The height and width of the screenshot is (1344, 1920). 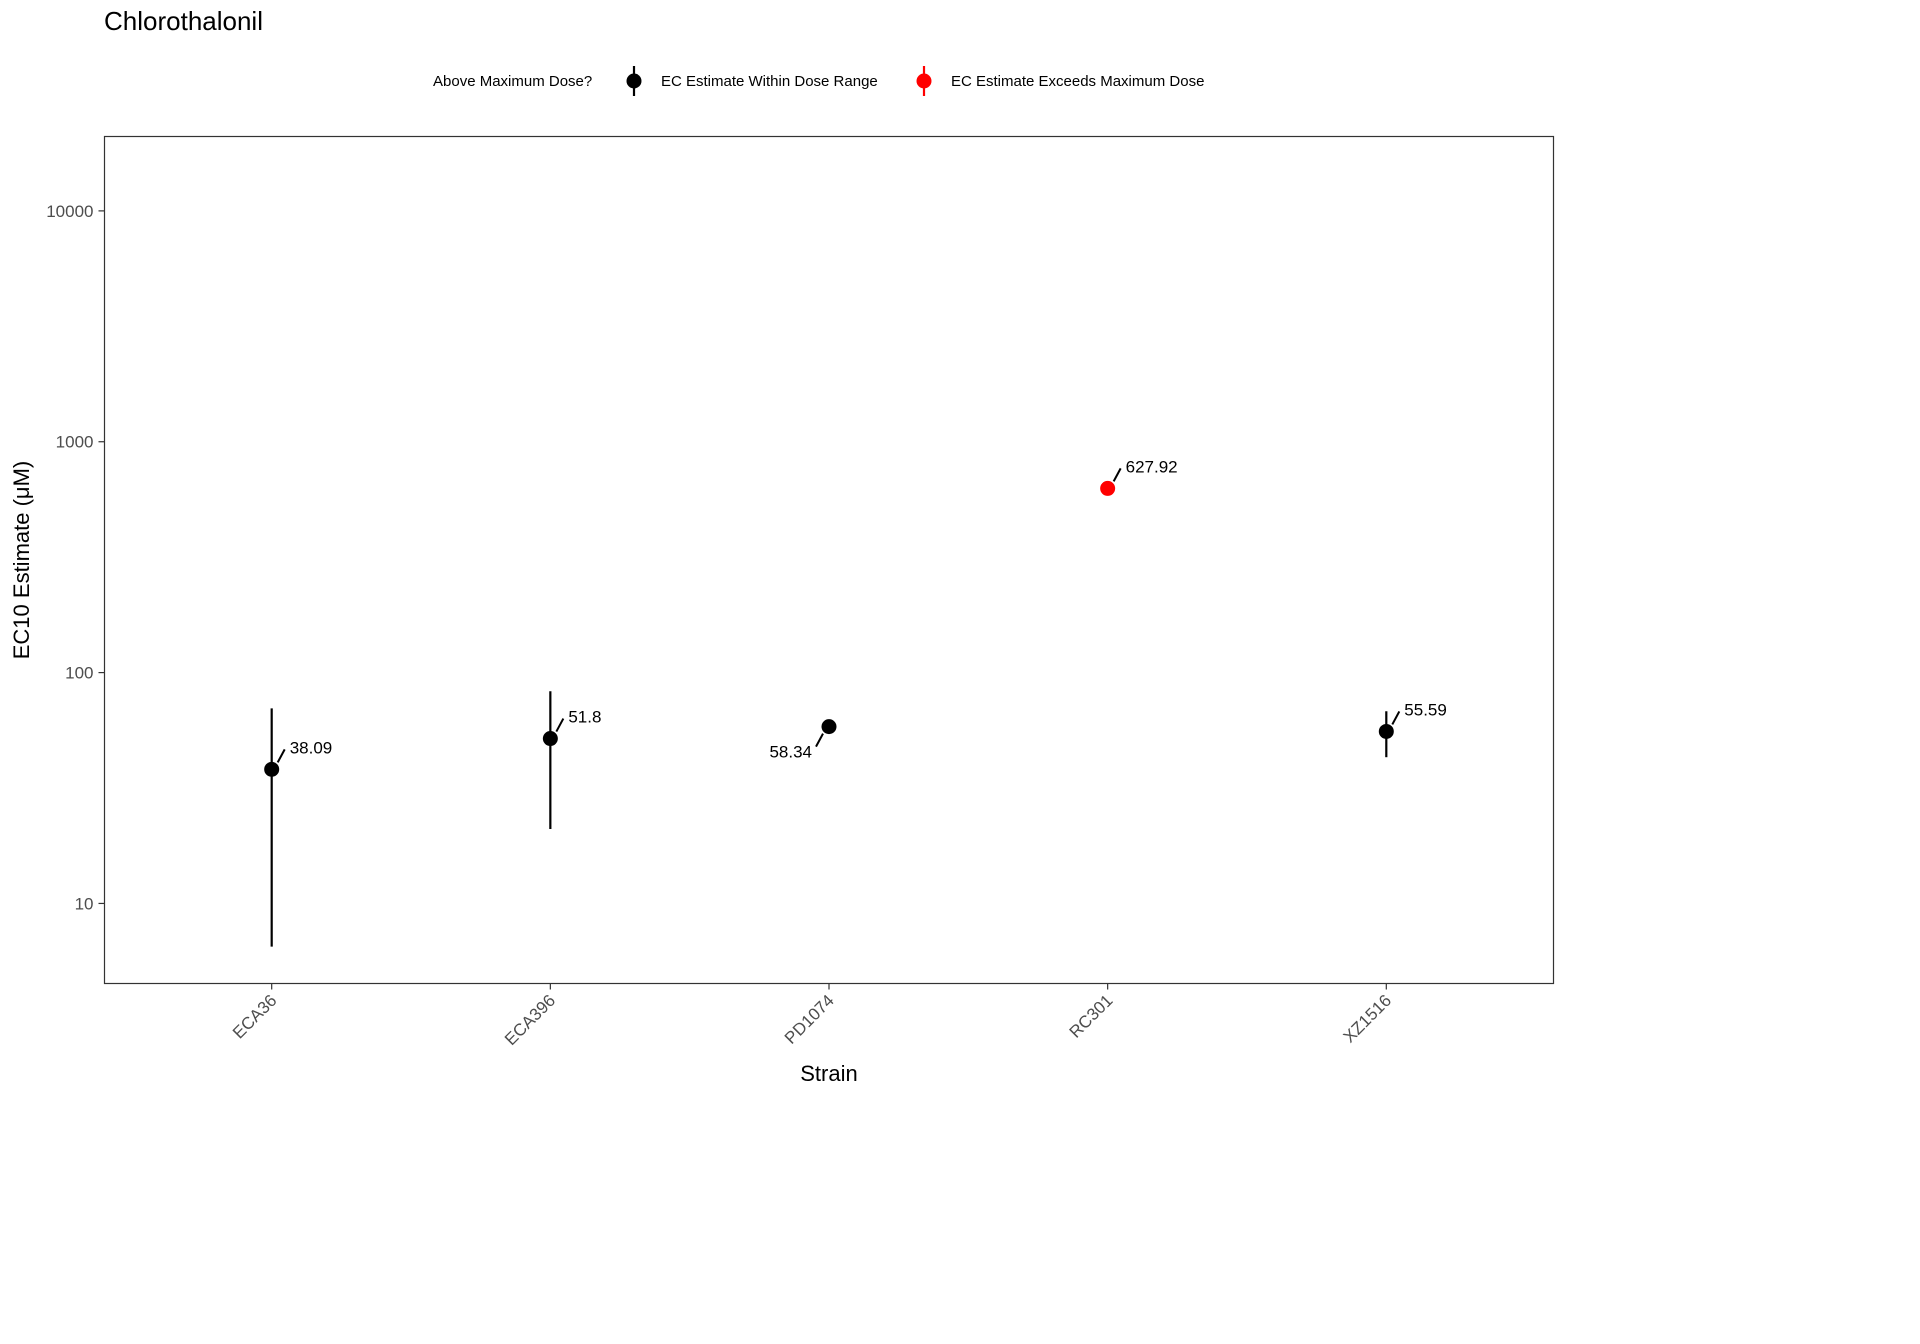 I want to click on y-axis: 10 100 1000 10000, so click(x=75, y=557).